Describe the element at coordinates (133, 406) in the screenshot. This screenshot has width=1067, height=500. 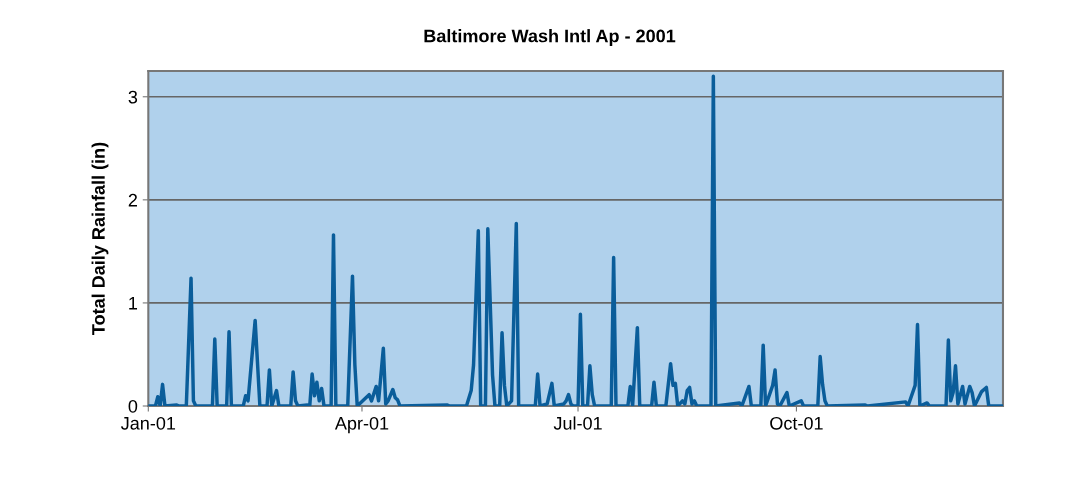
I see `y-tick-label: 0` at that location.